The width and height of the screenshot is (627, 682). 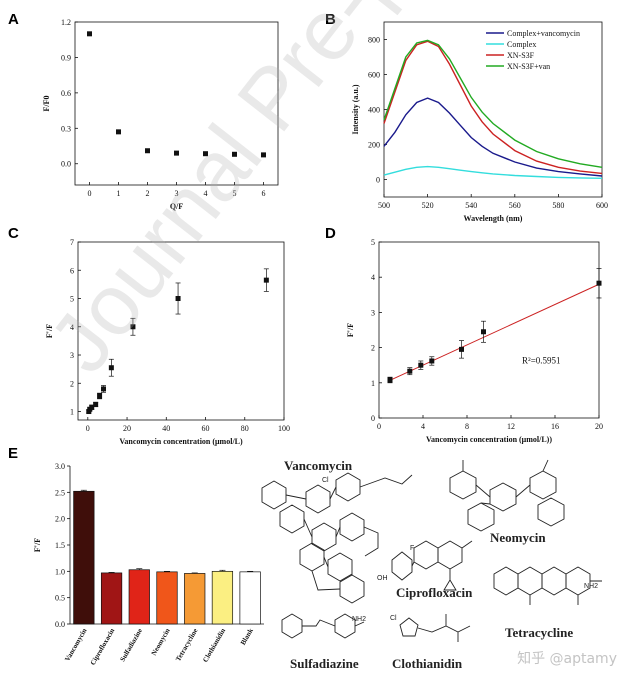 What do you see at coordinates (379, 426) in the screenshot?
I see `x-tick-label-D: 0` at bounding box center [379, 426].